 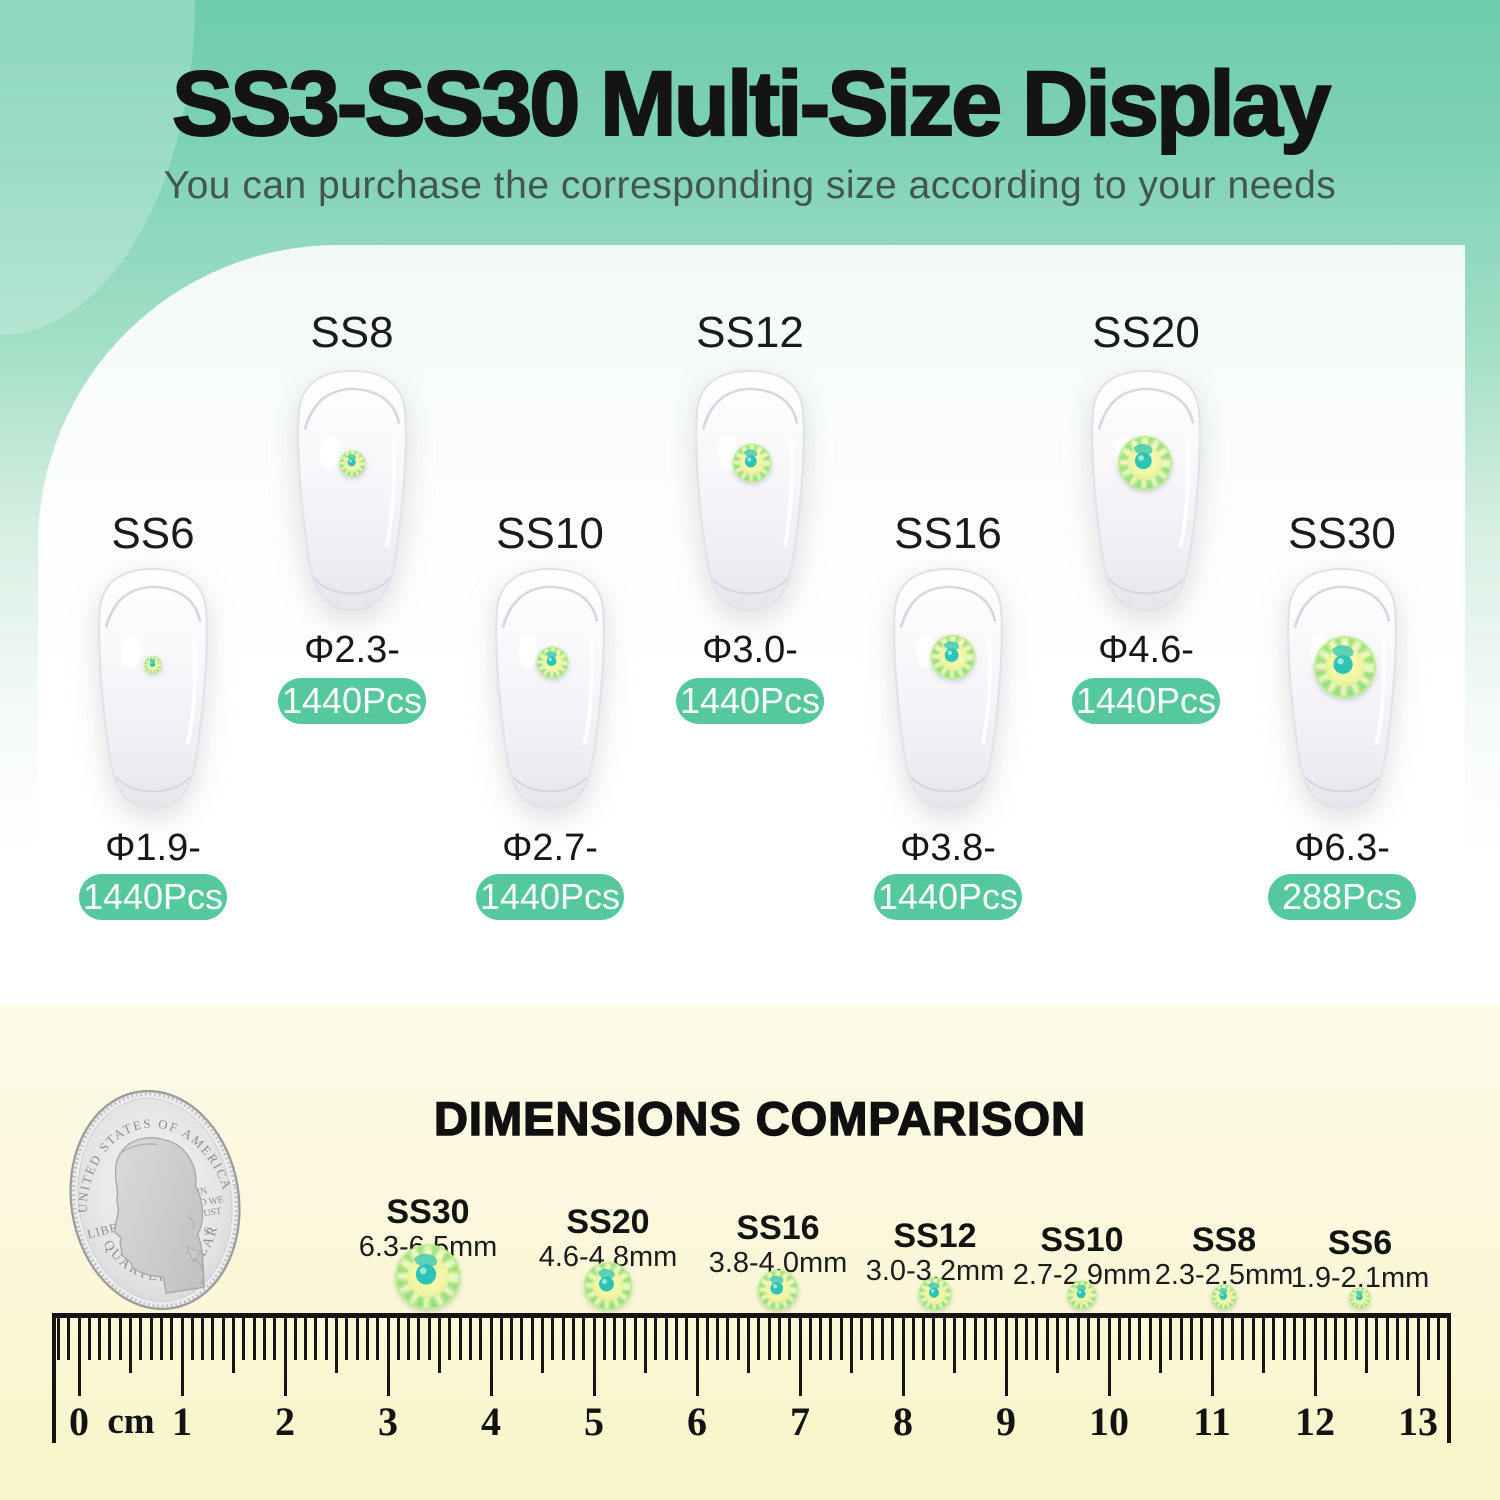 I want to click on size-column-ss8: SS8 Φ2.3-2.5mm 1440Pcs, so click(x=352, y=470).